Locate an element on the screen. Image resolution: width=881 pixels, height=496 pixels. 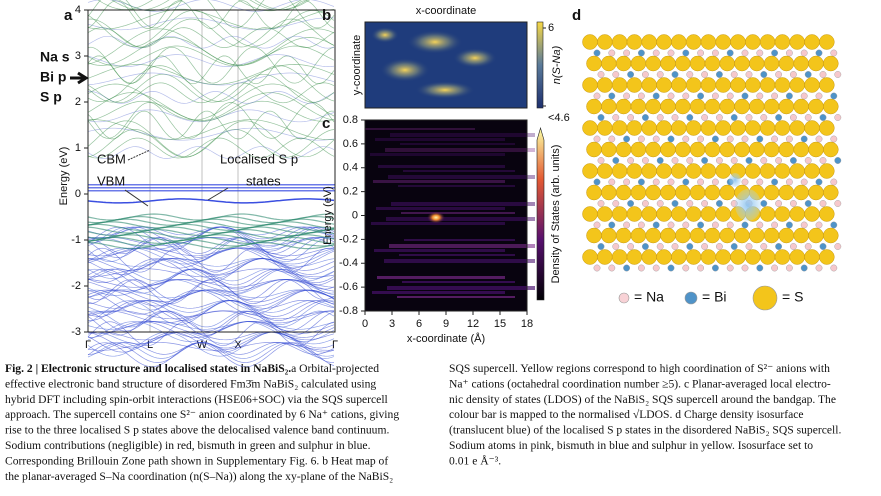
colorbar is located at coordinates (540, 213).